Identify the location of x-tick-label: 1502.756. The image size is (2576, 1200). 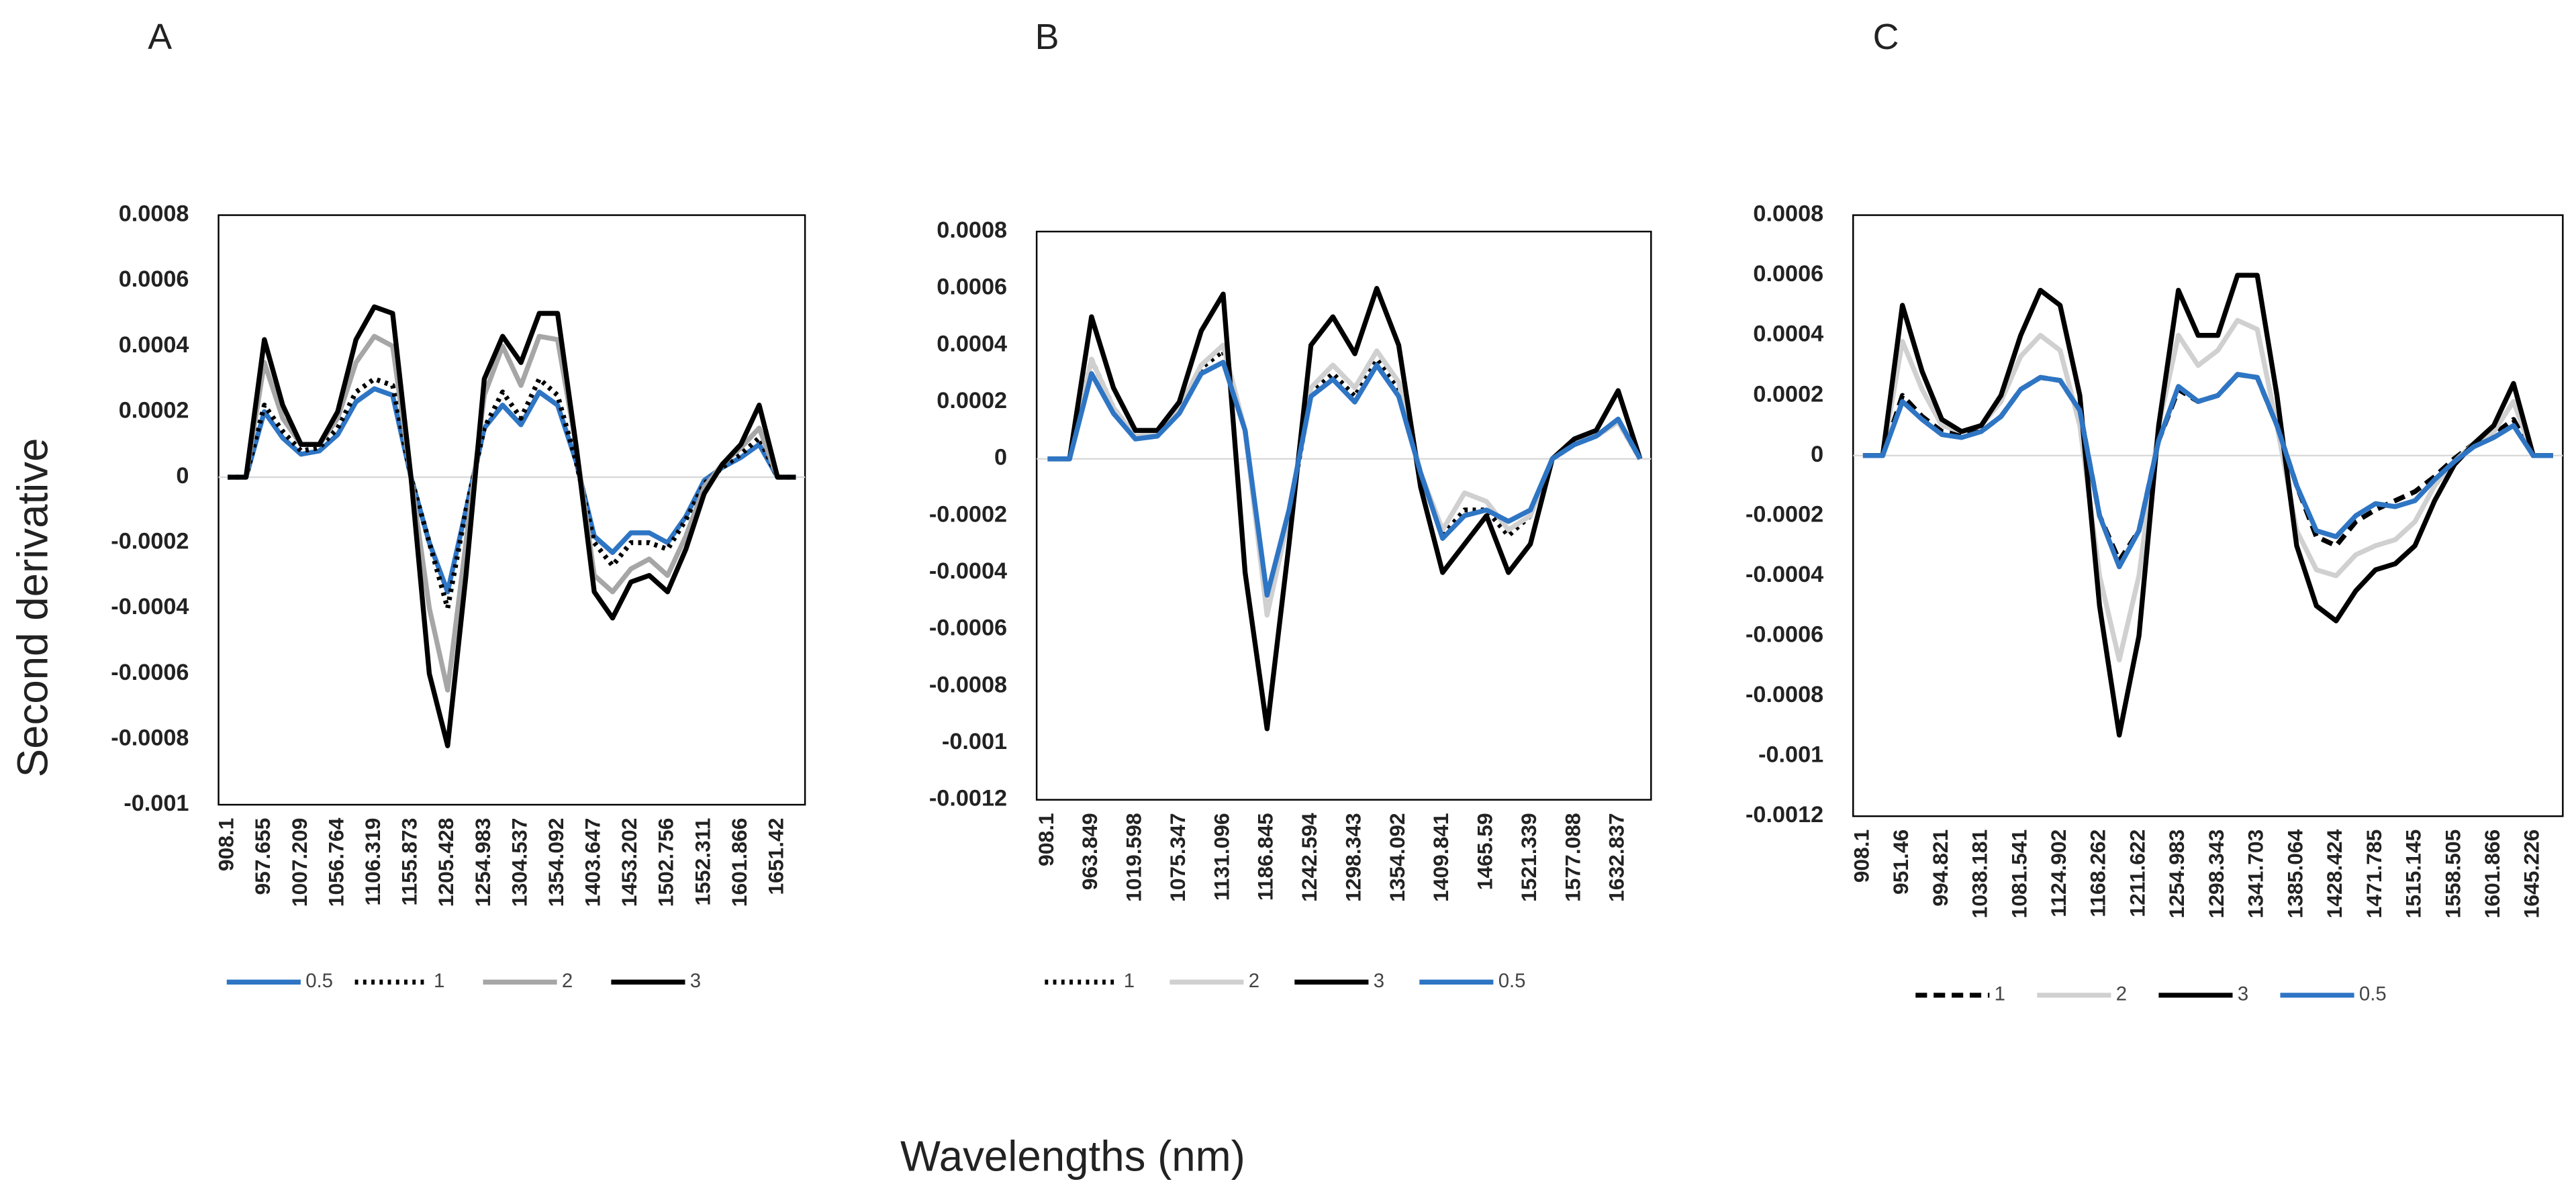
(666, 862).